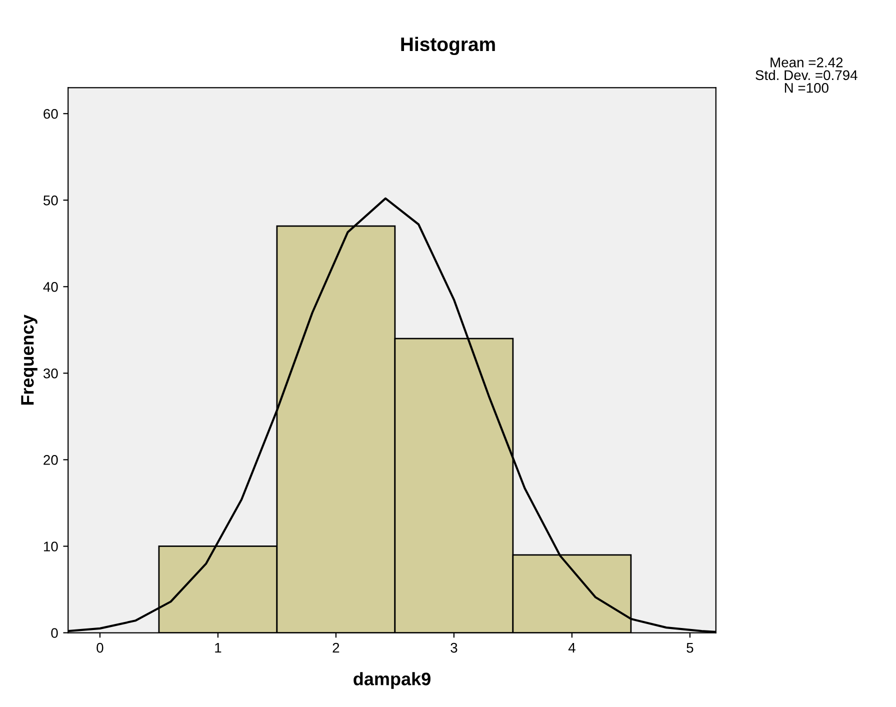  What do you see at coordinates (54, 633) in the screenshot?
I see `y-tick-label: 0` at bounding box center [54, 633].